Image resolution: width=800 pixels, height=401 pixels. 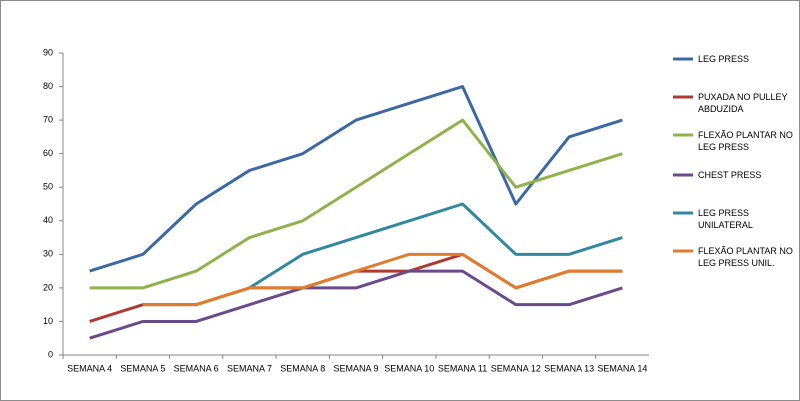 I want to click on legend-label: CHEST PRESS, so click(x=730, y=175).